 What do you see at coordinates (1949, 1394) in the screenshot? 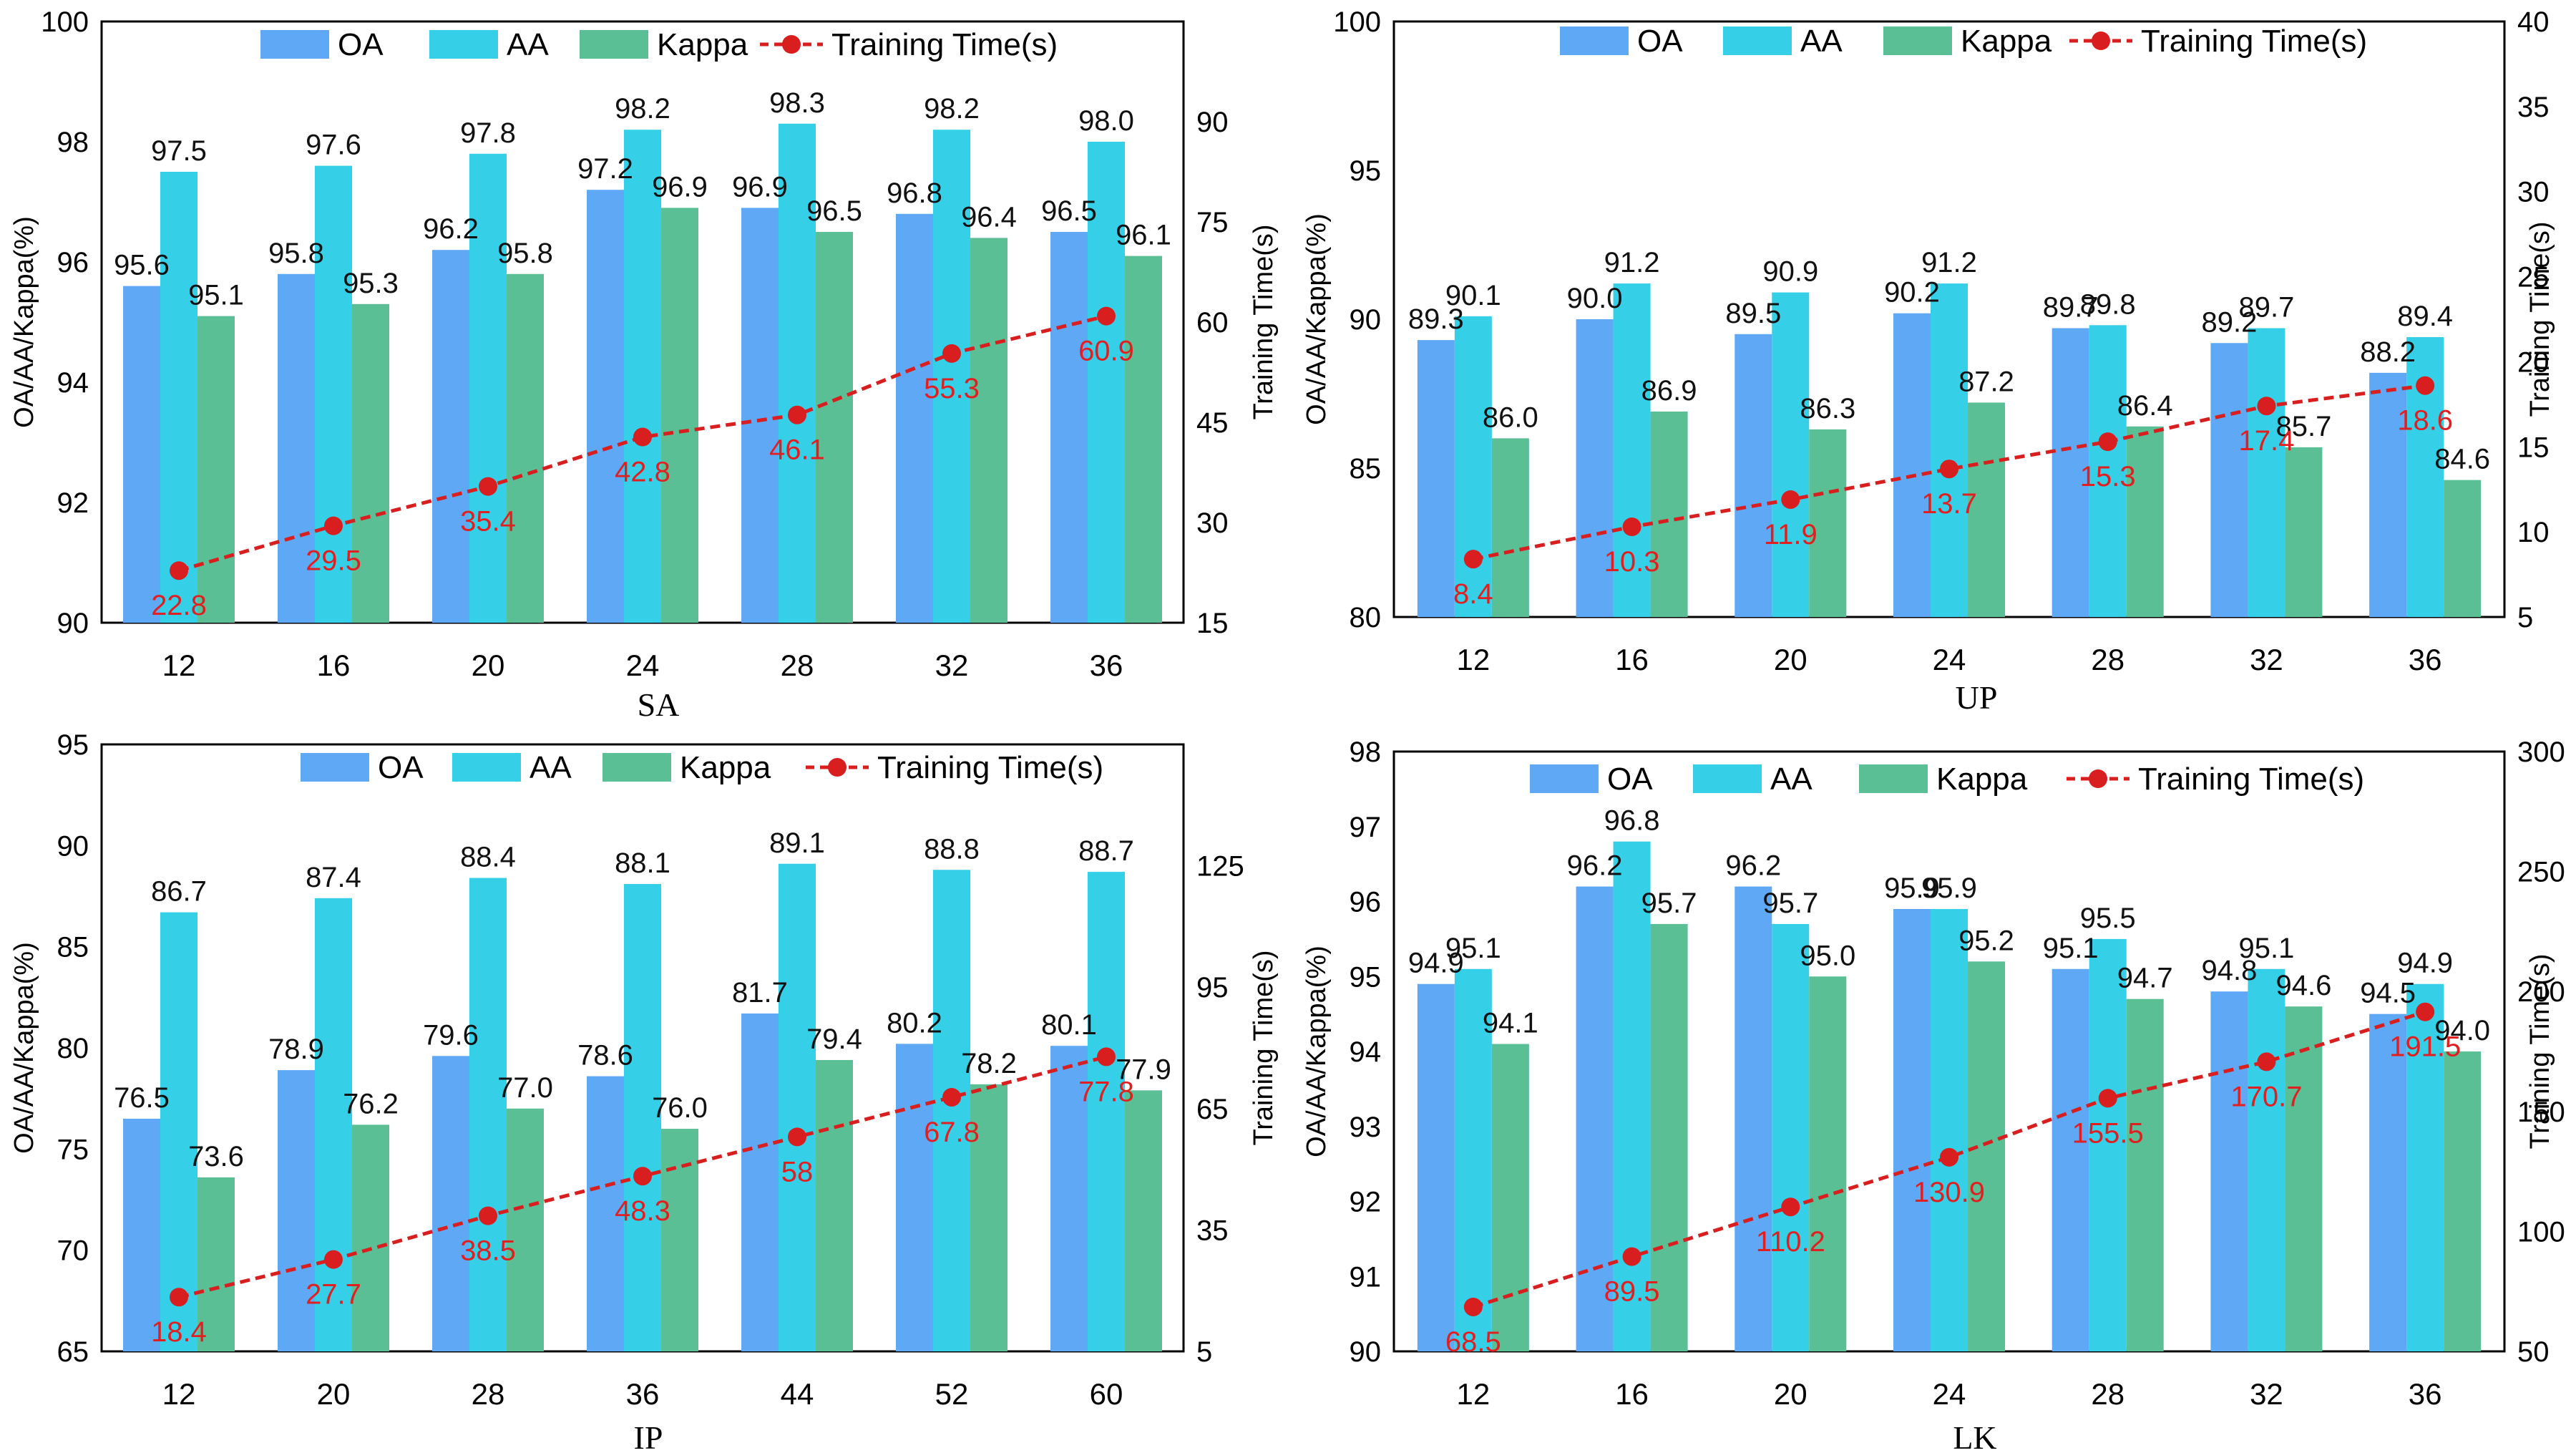
I see `x-tick-label: 24` at bounding box center [1949, 1394].